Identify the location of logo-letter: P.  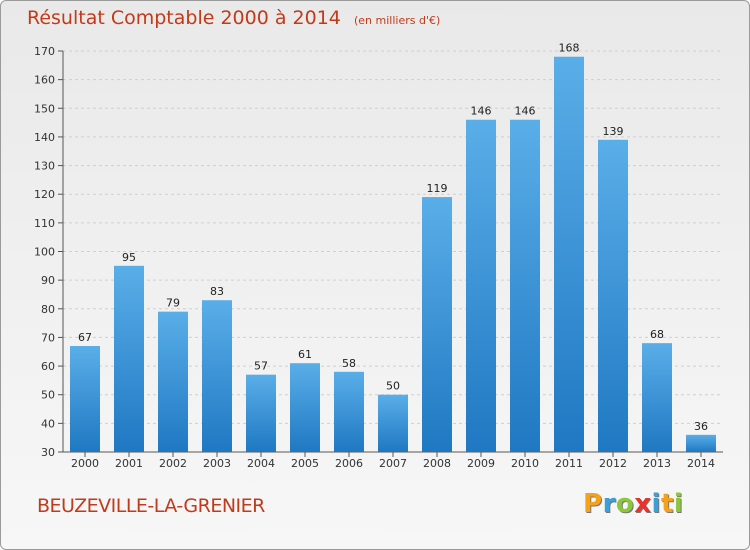
(593, 504).